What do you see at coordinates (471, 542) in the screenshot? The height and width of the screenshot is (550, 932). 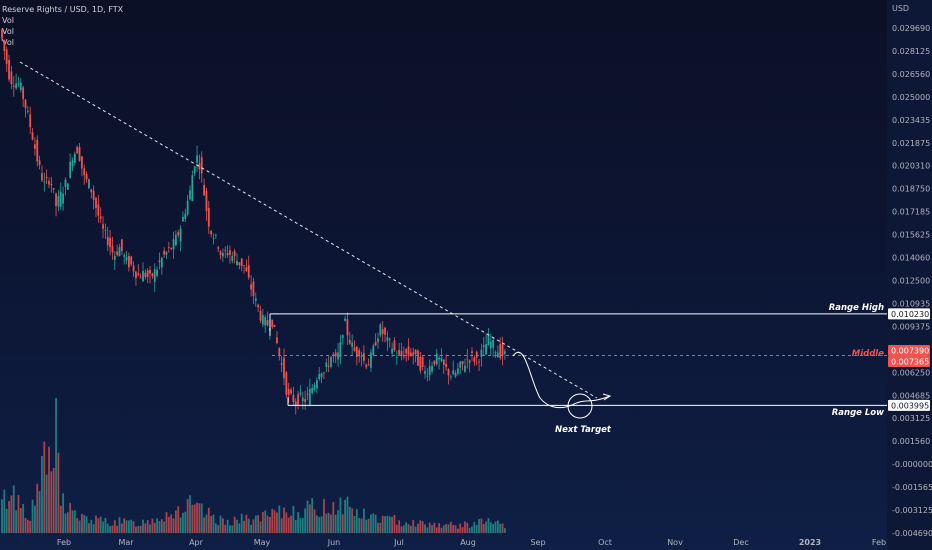 I see `time-axis: Feb Mar Apr May Jun Jul Aug Sep Oct Nov Dec 2023 Feb` at bounding box center [471, 542].